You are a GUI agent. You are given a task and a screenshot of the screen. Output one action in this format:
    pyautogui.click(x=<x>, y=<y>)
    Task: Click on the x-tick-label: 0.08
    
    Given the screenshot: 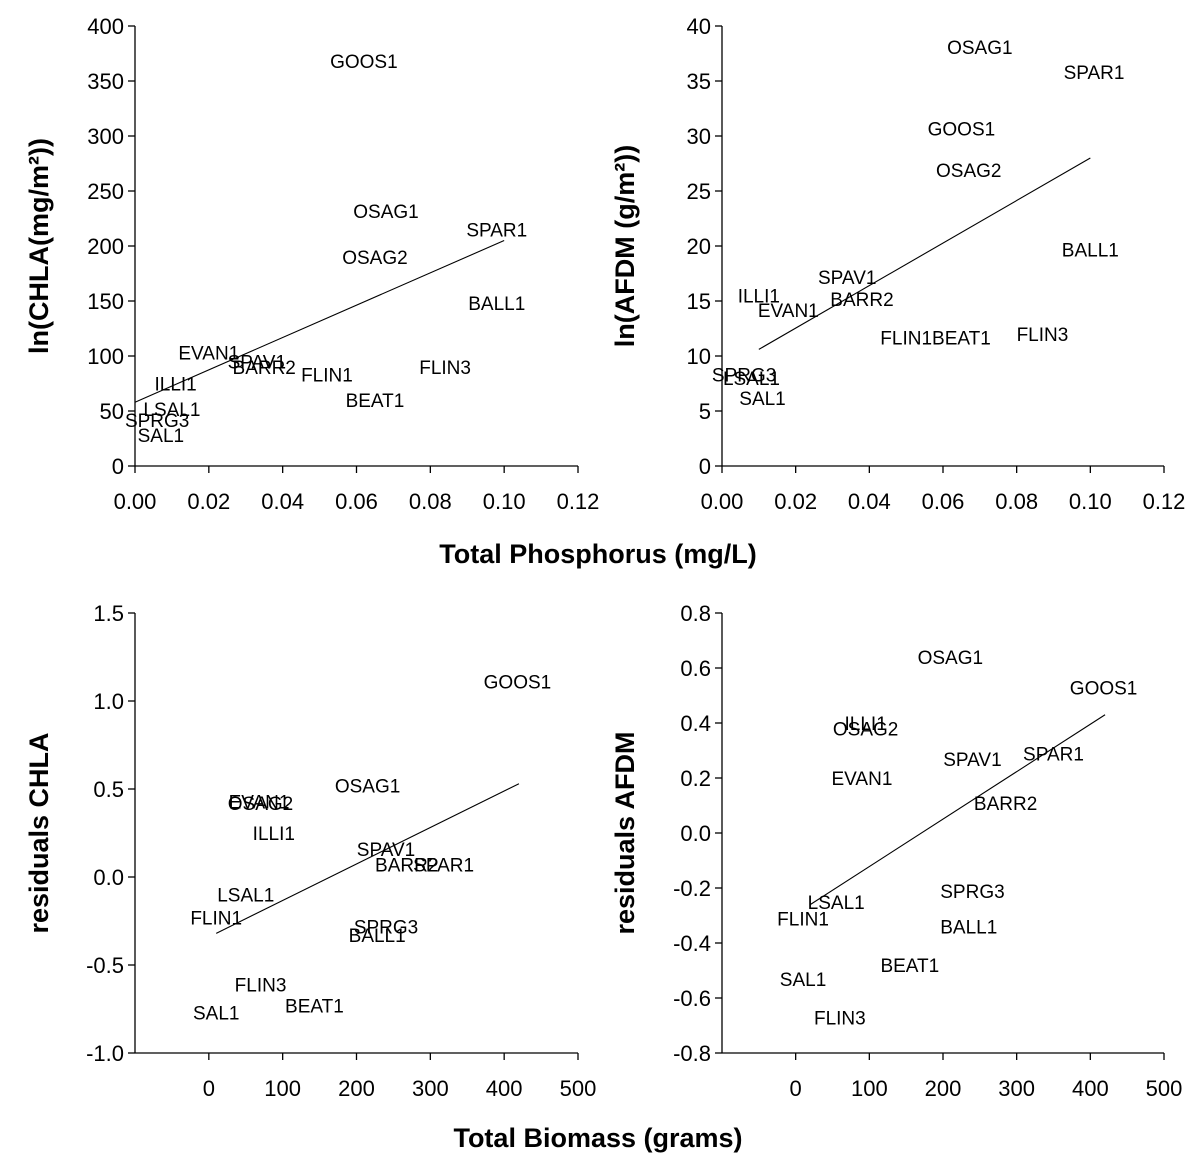 What is the action you would take?
    pyautogui.click(x=1016, y=501)
    